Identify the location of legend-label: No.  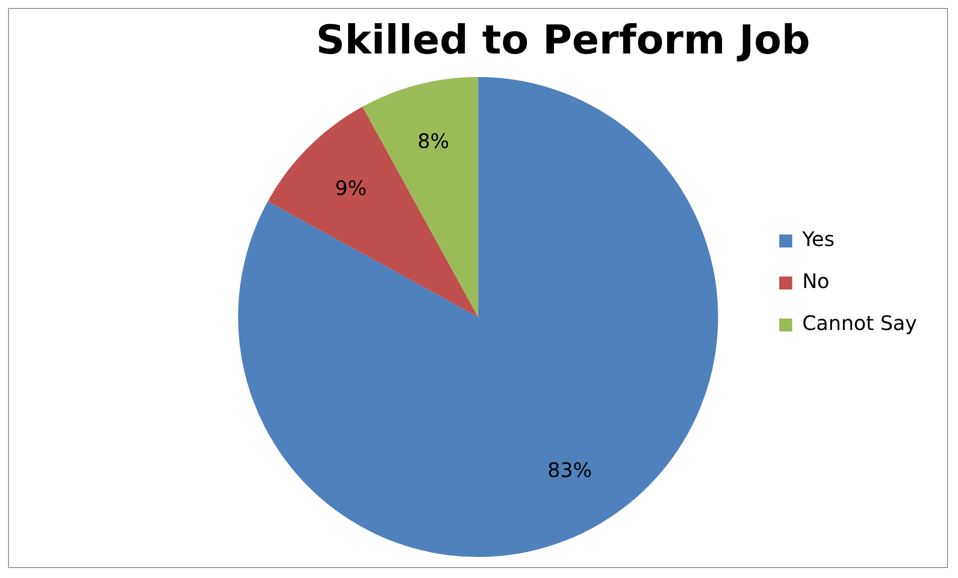
(816, 281).